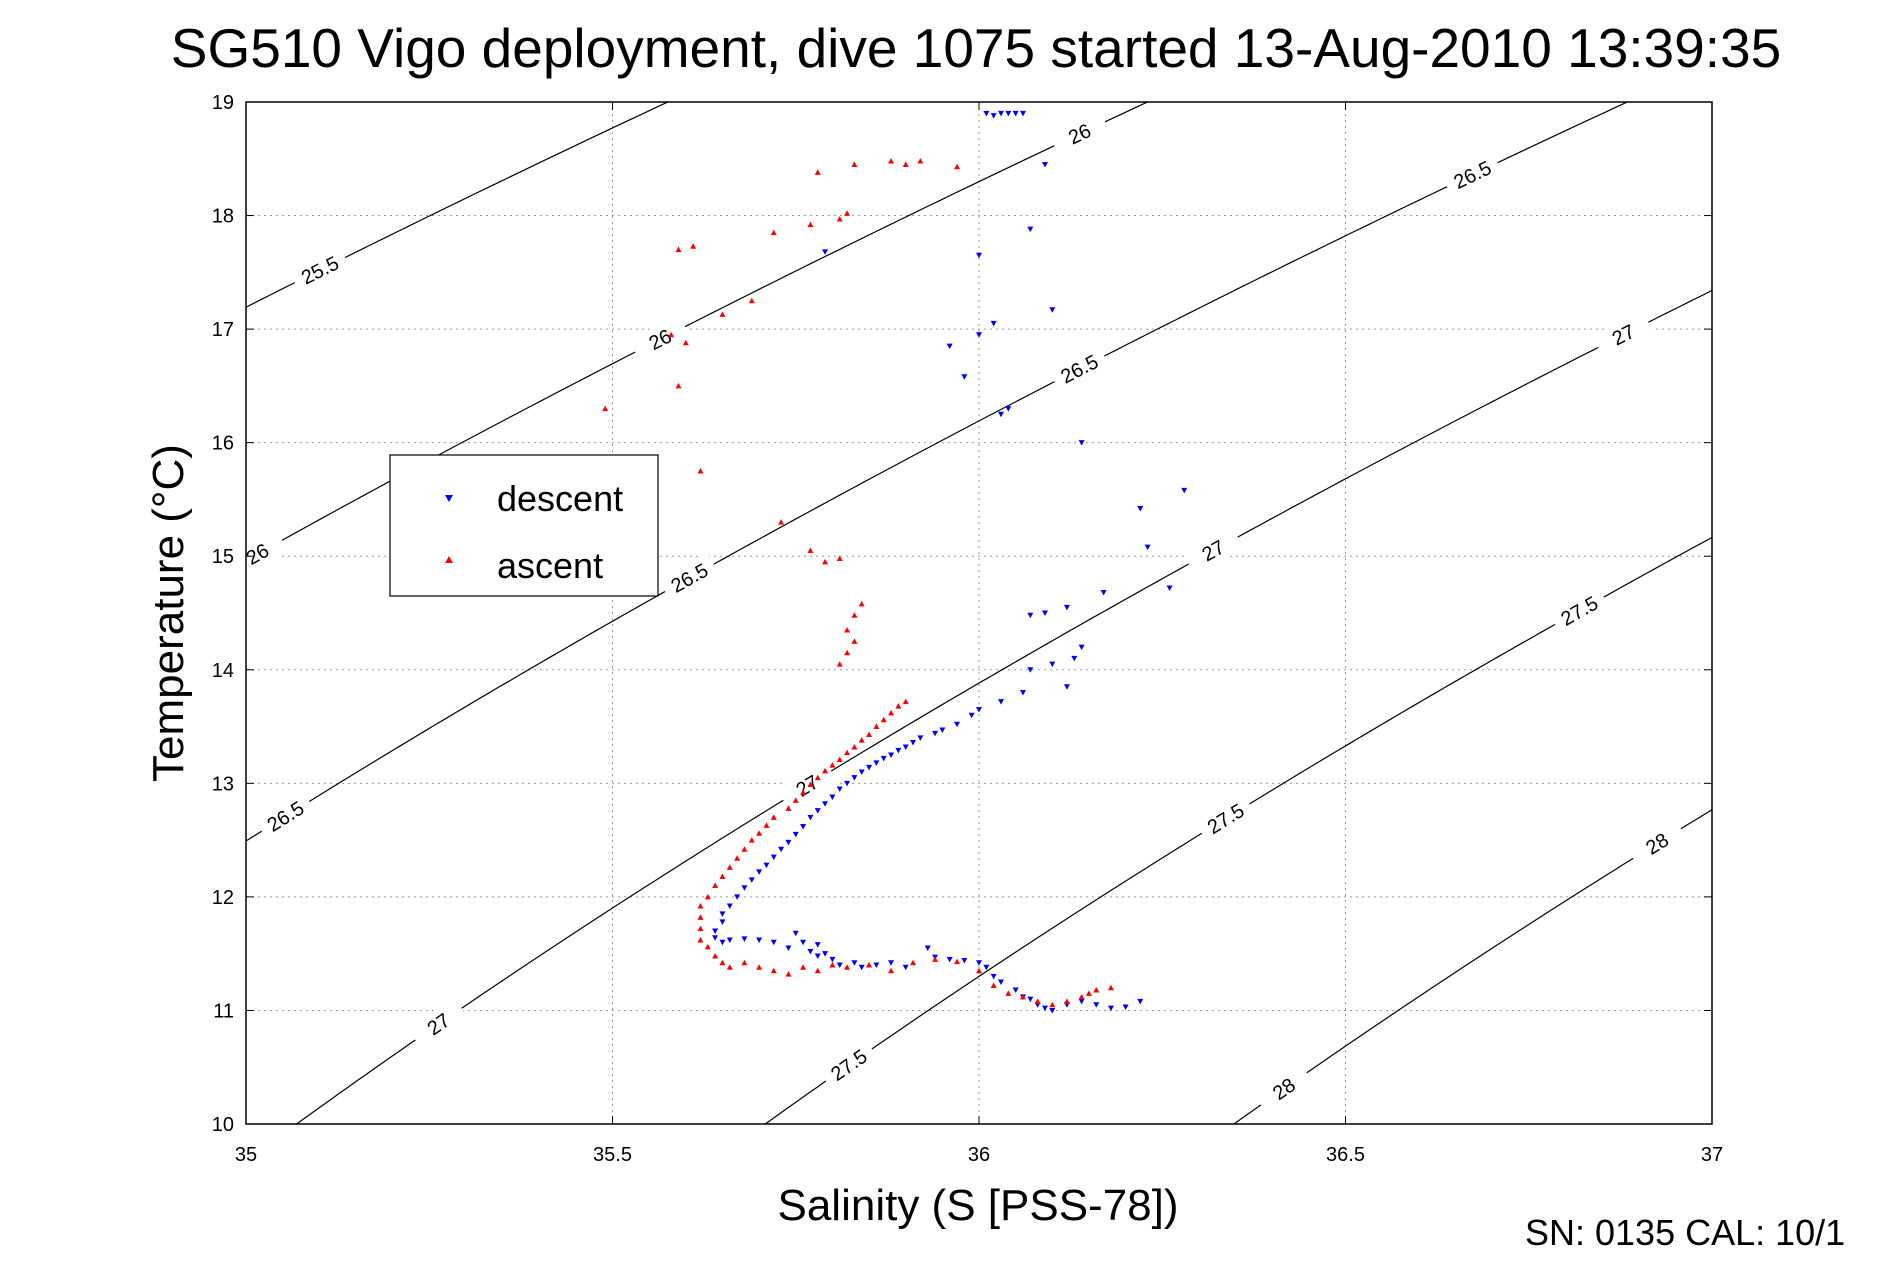  I want to click on legend-marker-ascent, so click(449, 559).